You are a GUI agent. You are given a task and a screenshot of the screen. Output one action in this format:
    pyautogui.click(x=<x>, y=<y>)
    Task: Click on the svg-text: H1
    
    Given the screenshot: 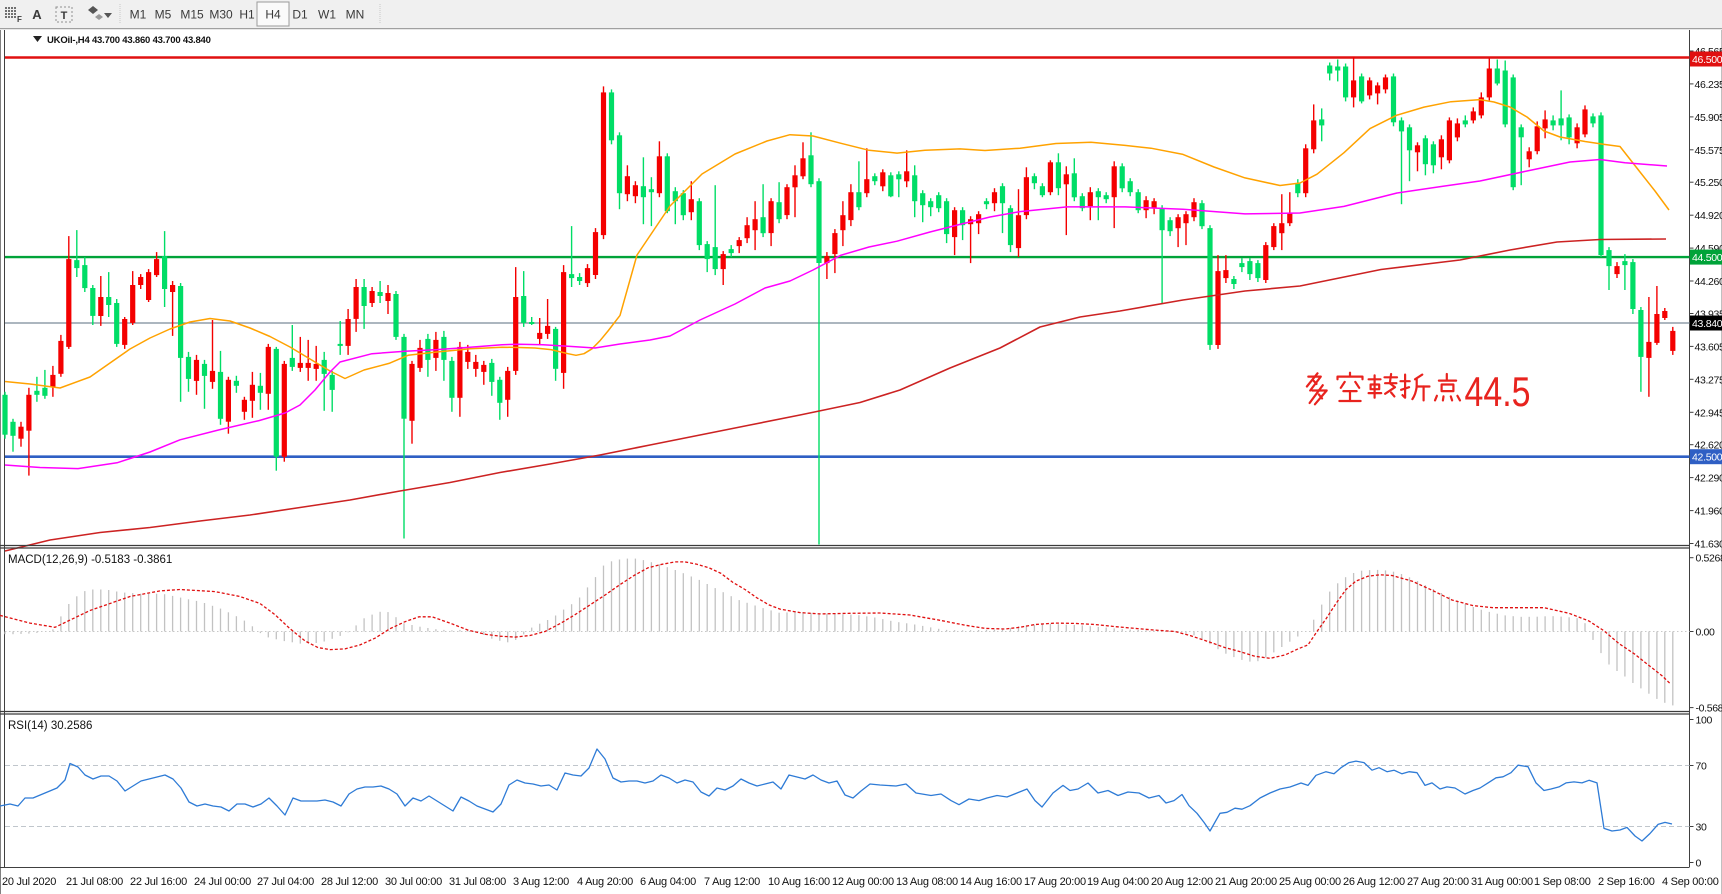 What is the action you would take?
    pyautogui.click(x=247, y=15)
    